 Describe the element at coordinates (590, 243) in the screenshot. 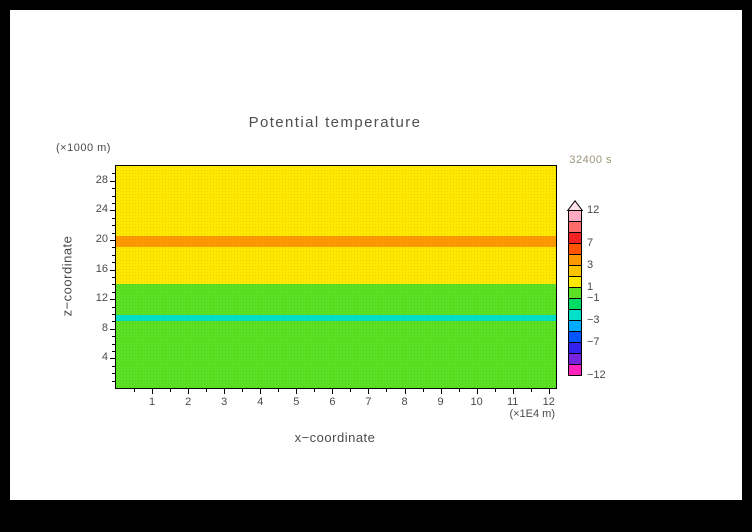

I see `colorbar-tick-label: 7` at that location.